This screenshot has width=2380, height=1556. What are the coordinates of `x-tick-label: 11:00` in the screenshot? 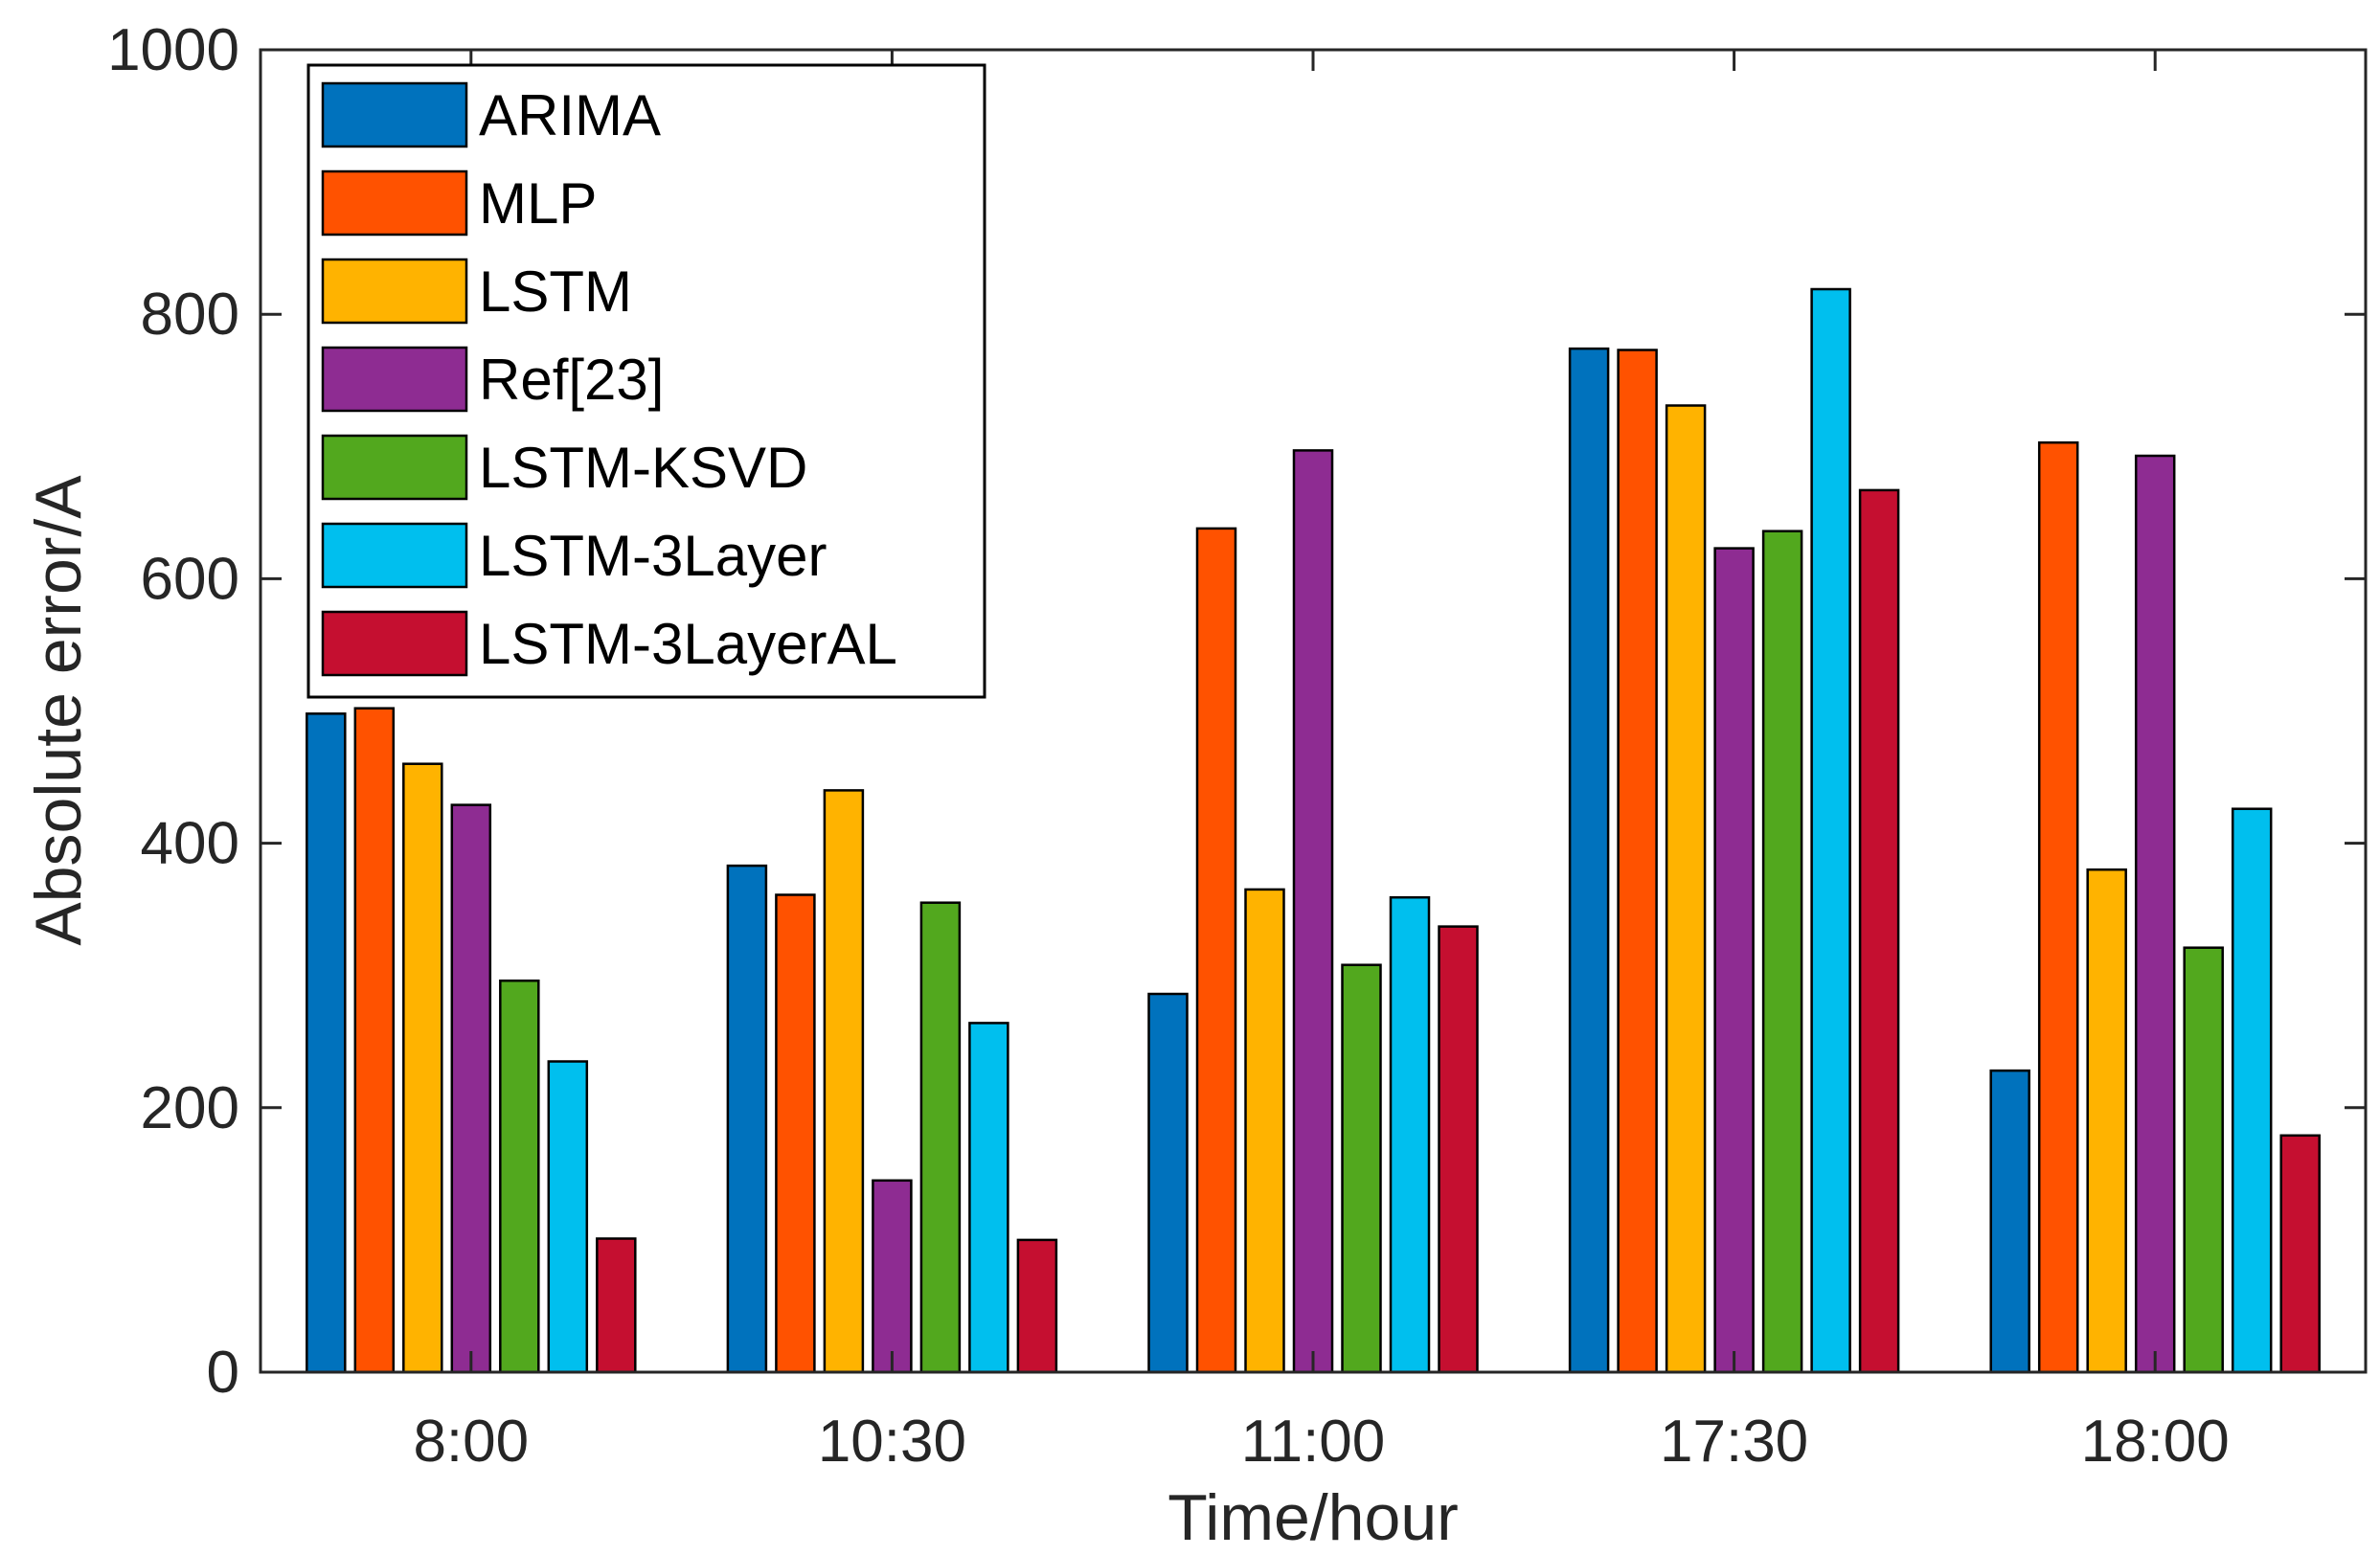 It's located at (1313, 1442).